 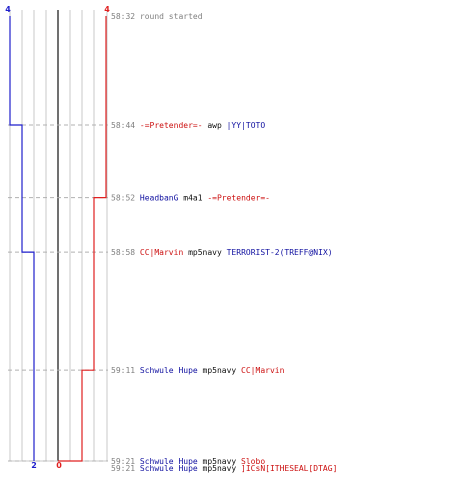 I want to click on series-line-red, so click(x=82, y=239).